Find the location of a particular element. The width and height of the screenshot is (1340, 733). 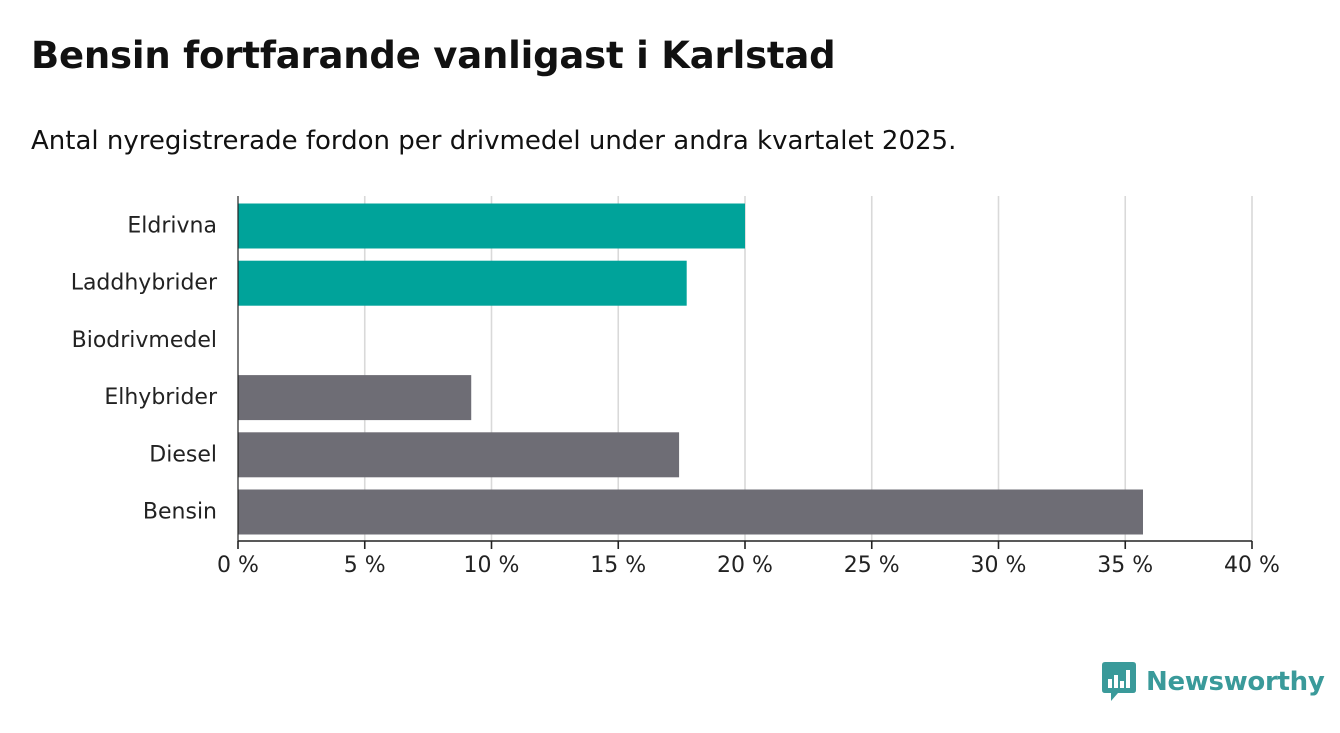

x-tick-label: 25 % is located at coordinates (872, 565).